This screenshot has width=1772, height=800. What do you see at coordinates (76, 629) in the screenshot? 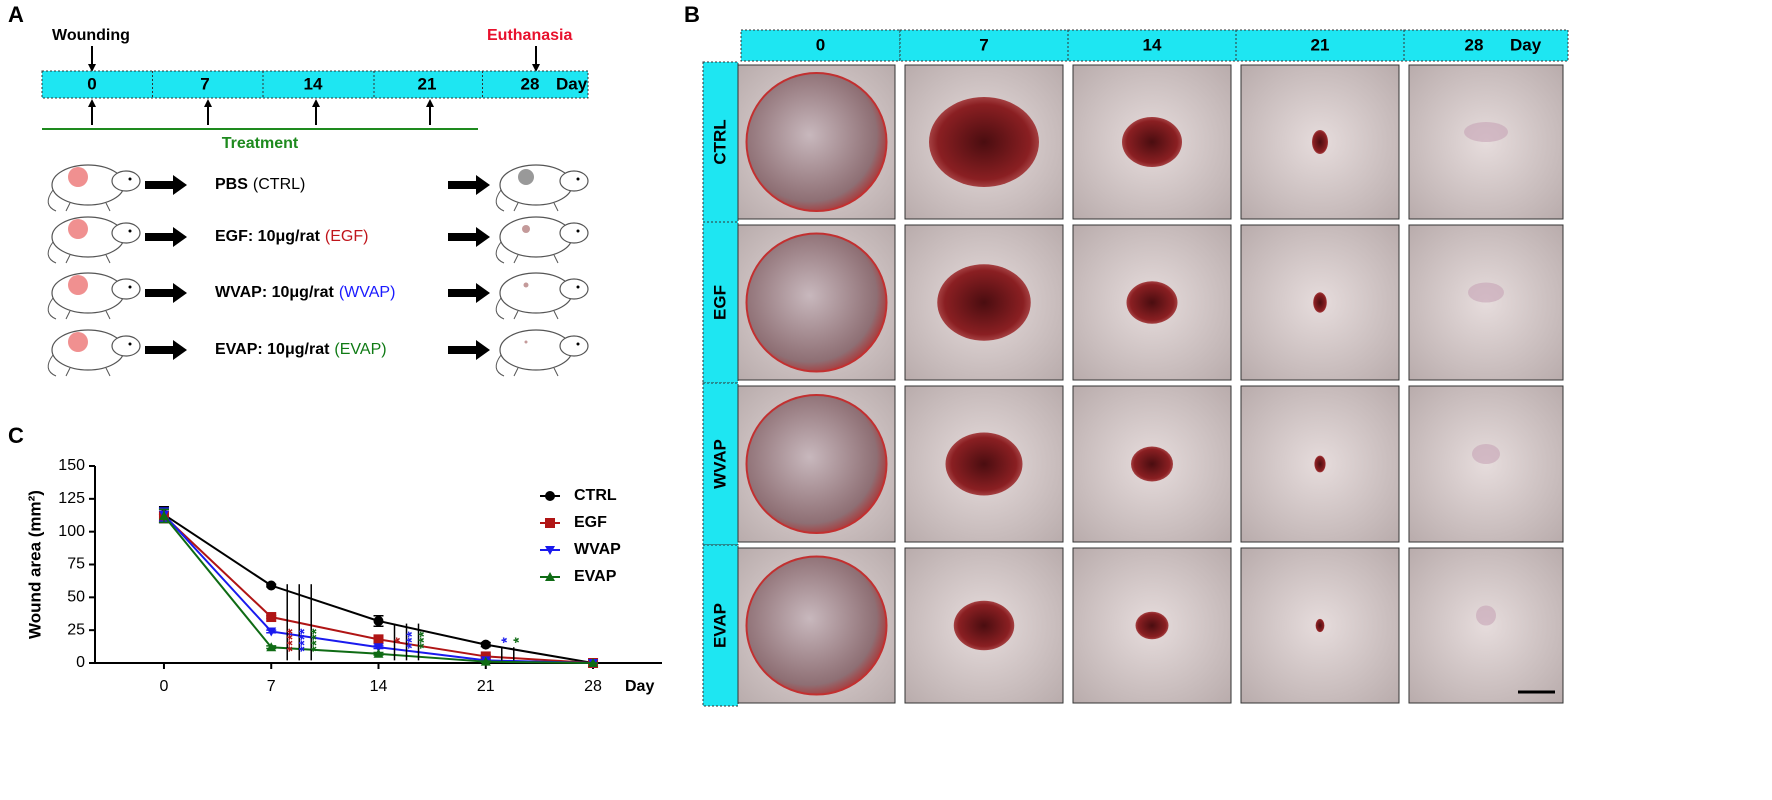
I see `y-tick-label: 25` at bounding box center [76, 629].